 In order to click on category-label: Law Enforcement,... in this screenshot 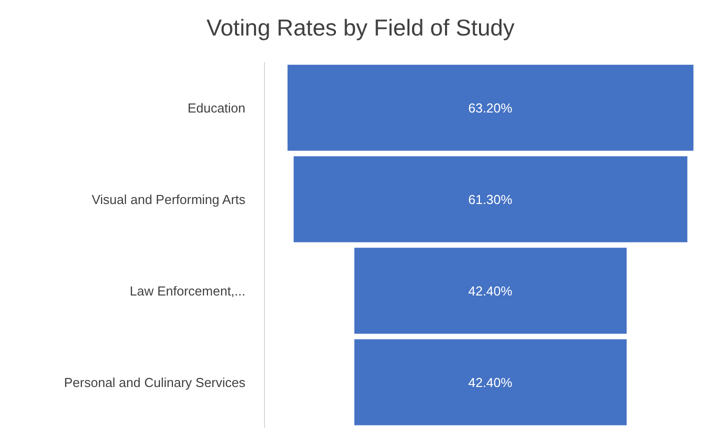, I will do `click(188, 290)`.